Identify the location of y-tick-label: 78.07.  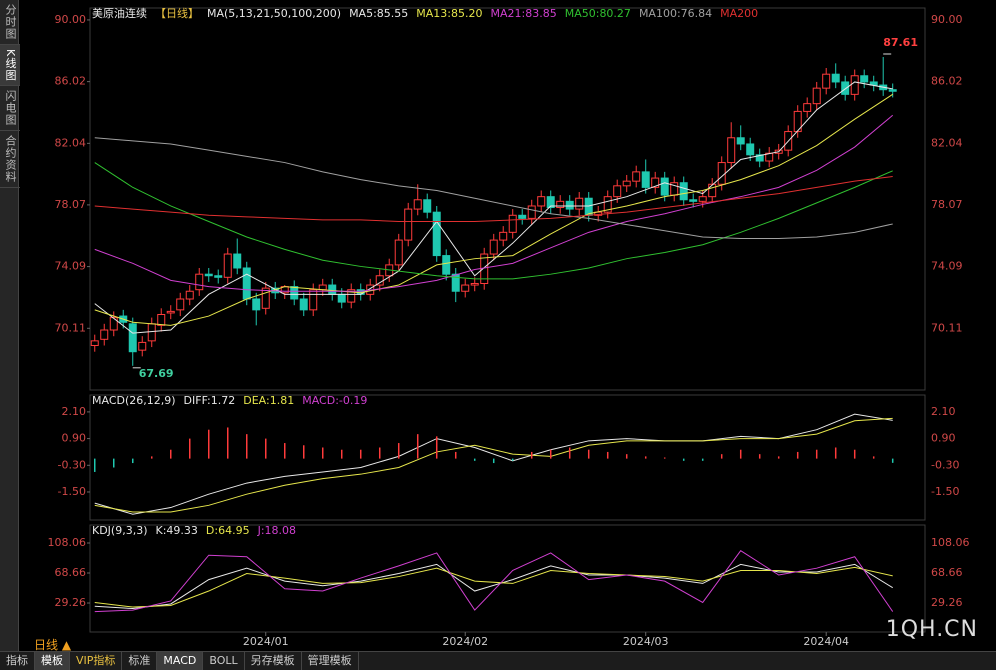
(71, 204).